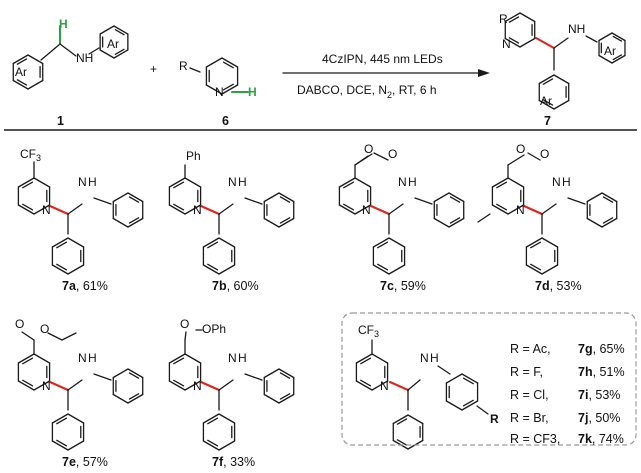  What do you see at coordinates (233, 462) in the screenshot?
I see `caption-7f: 7f, 33%` at bounding box center [233, 462].